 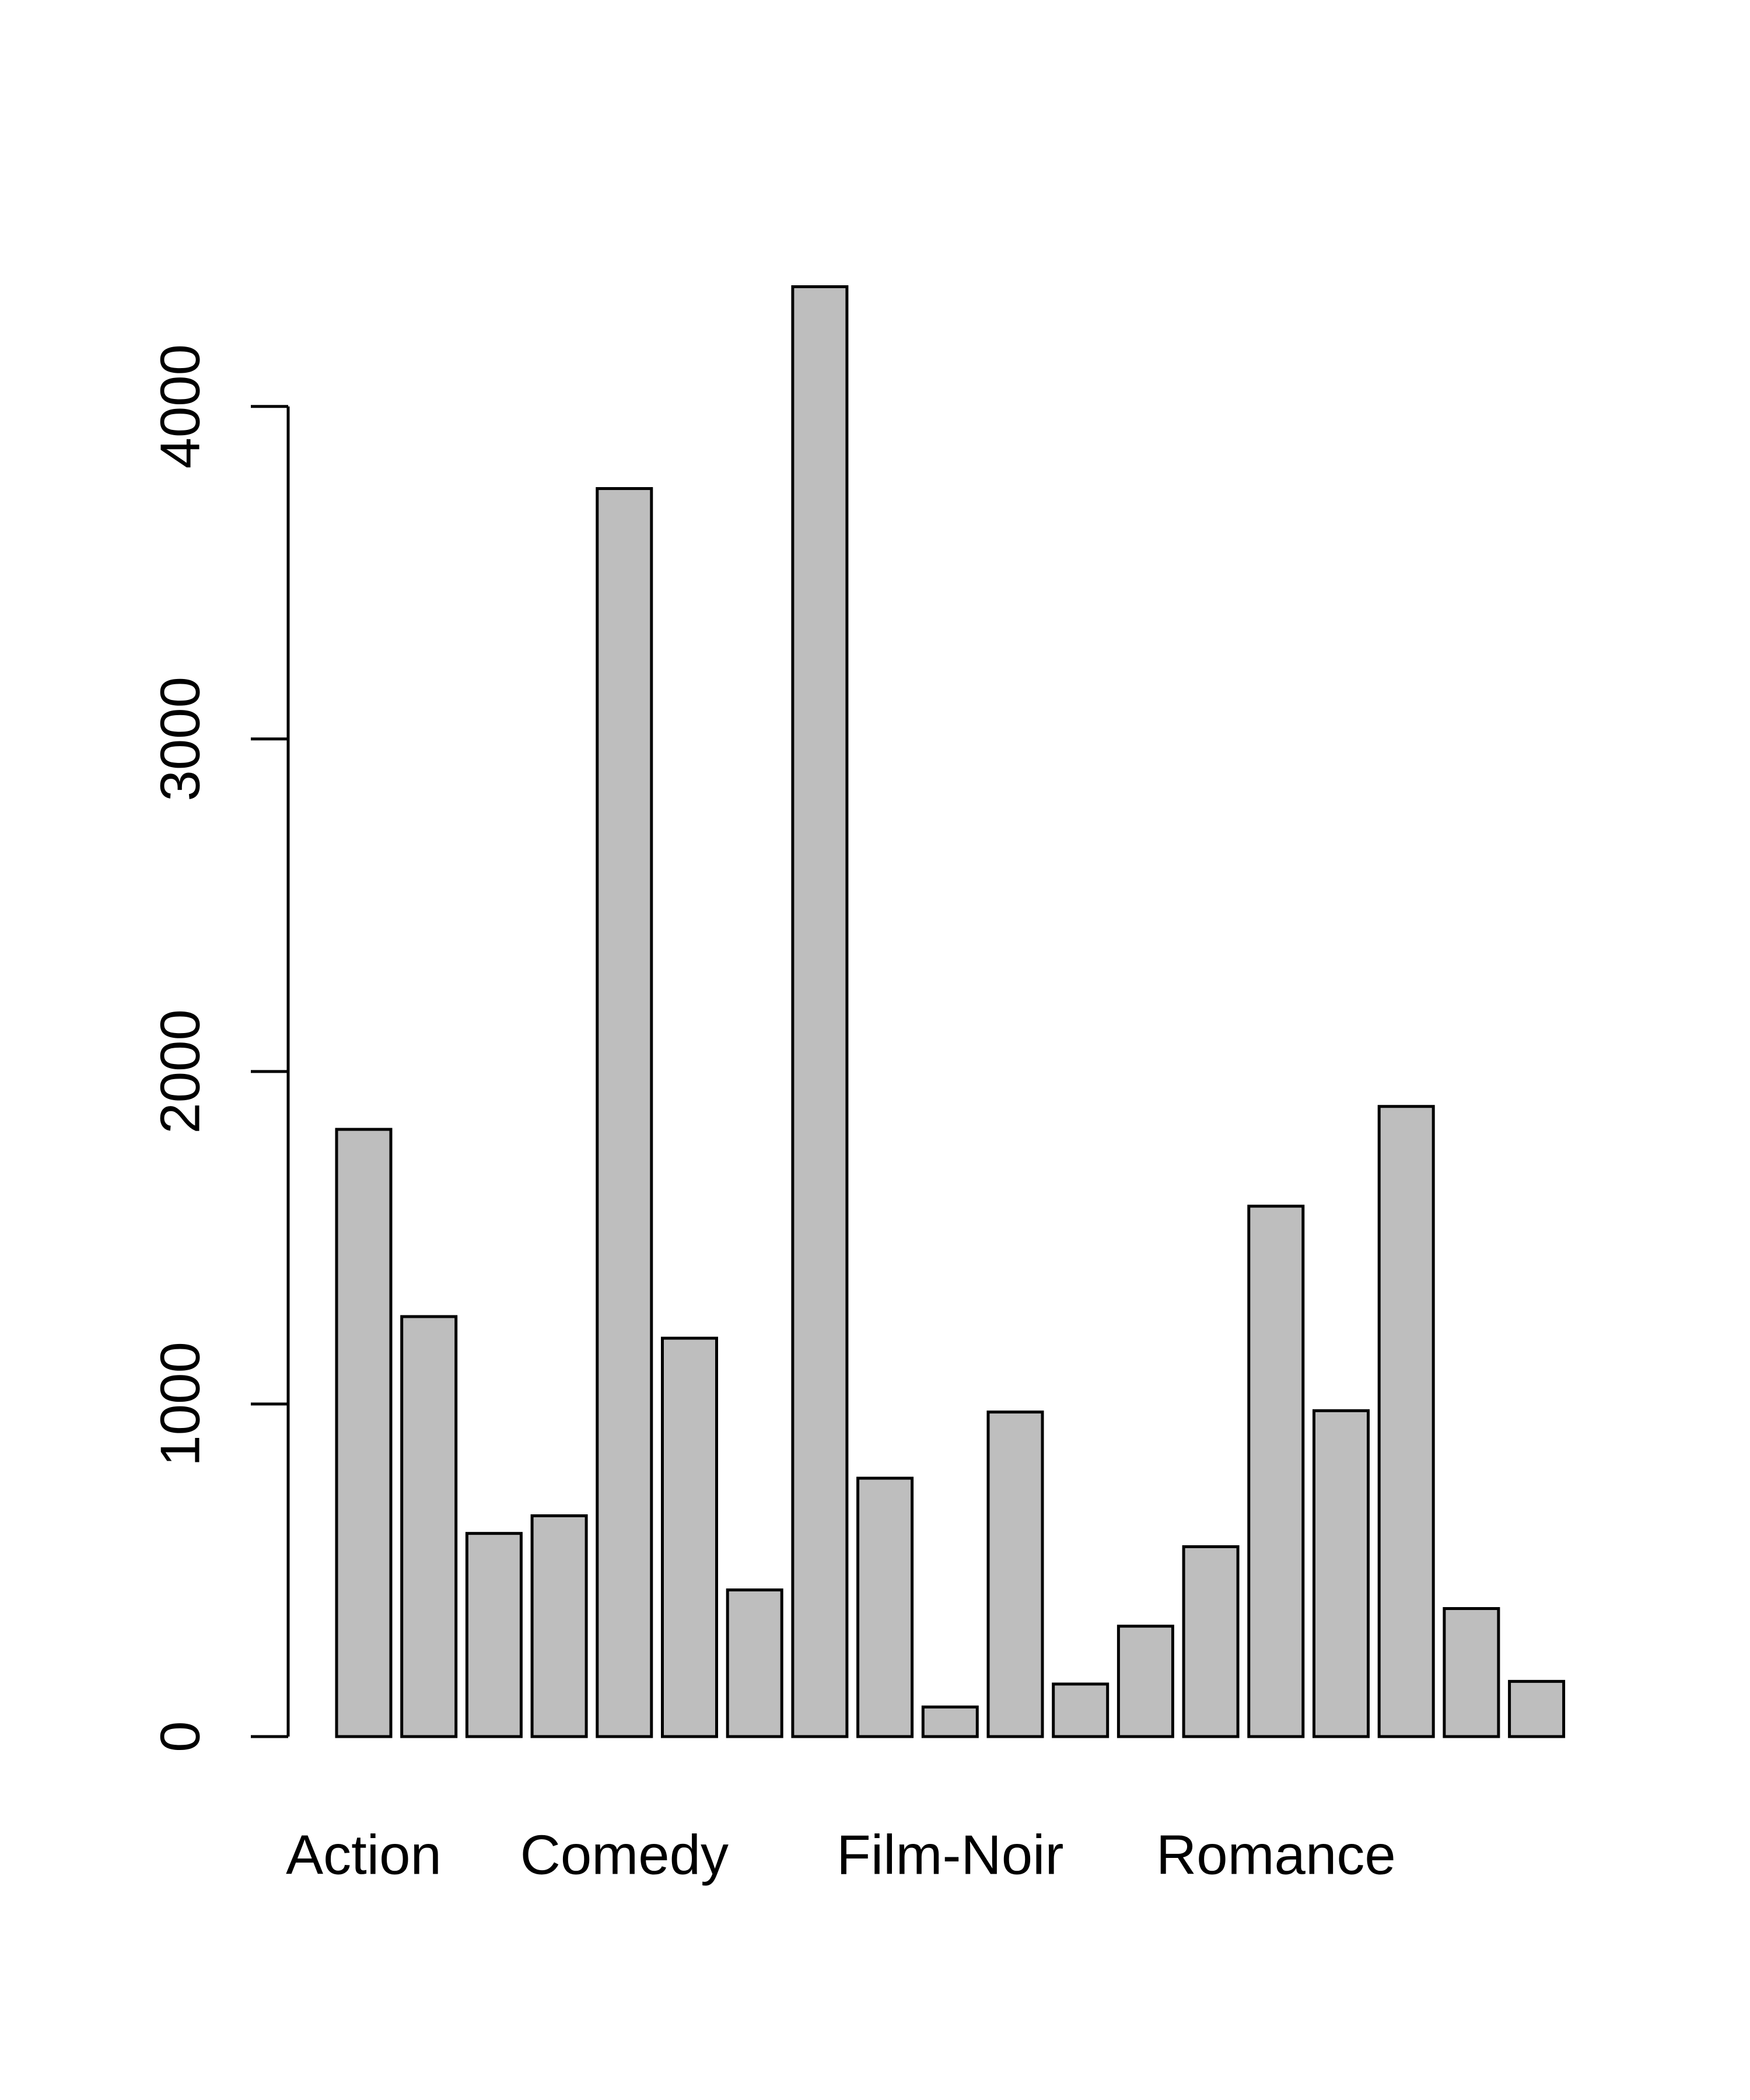 What do you see at coordinates (364, 1855) in the screenshot?
I see `x-tick-label: Action` at bounding box center [364, 1855].